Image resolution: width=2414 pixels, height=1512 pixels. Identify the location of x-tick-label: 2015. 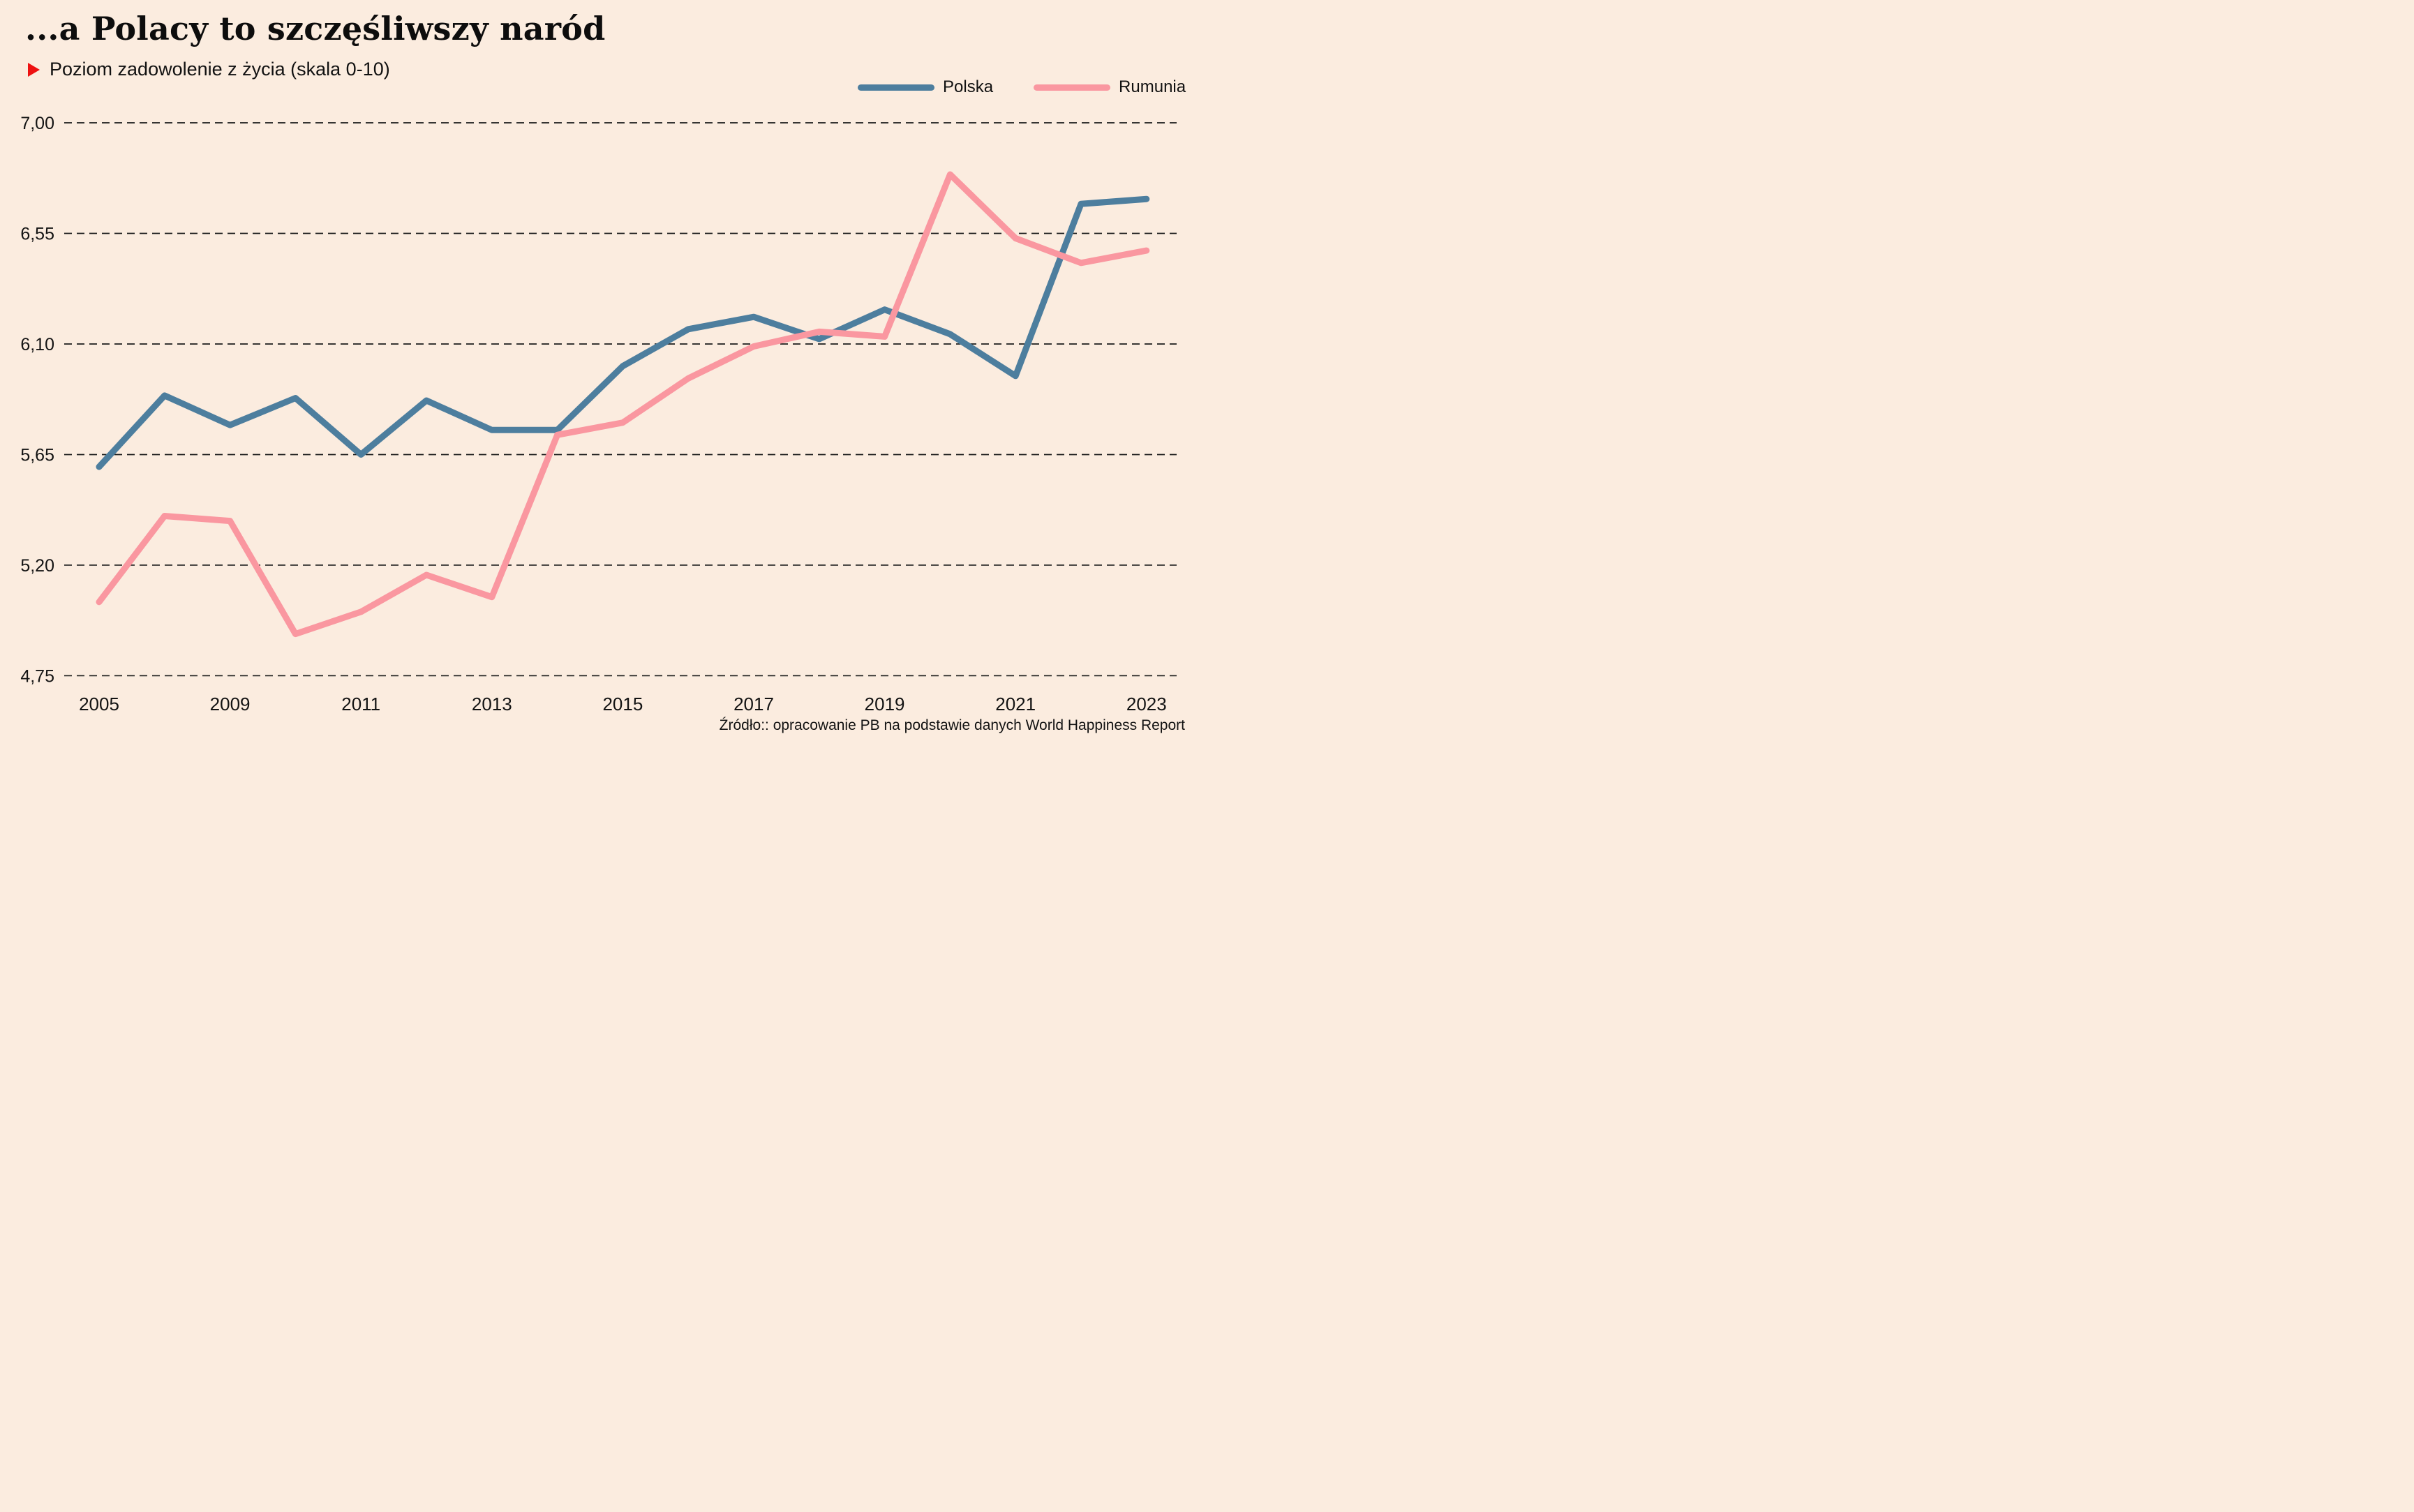
(623, 704).